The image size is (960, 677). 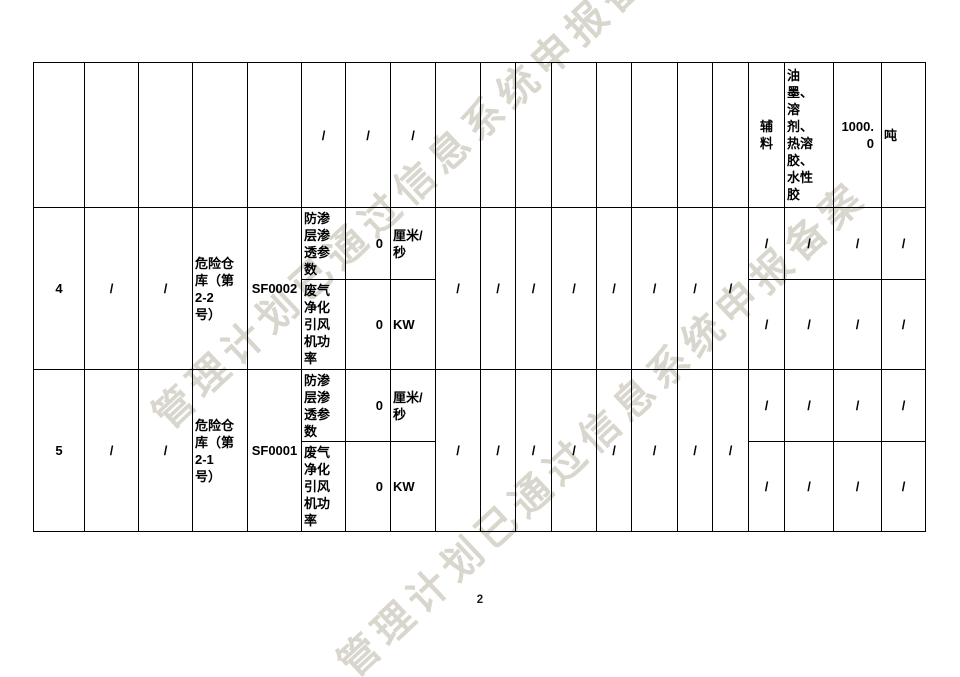 I want to click on serial-number-cell: 5, so click(x=59, y=450).